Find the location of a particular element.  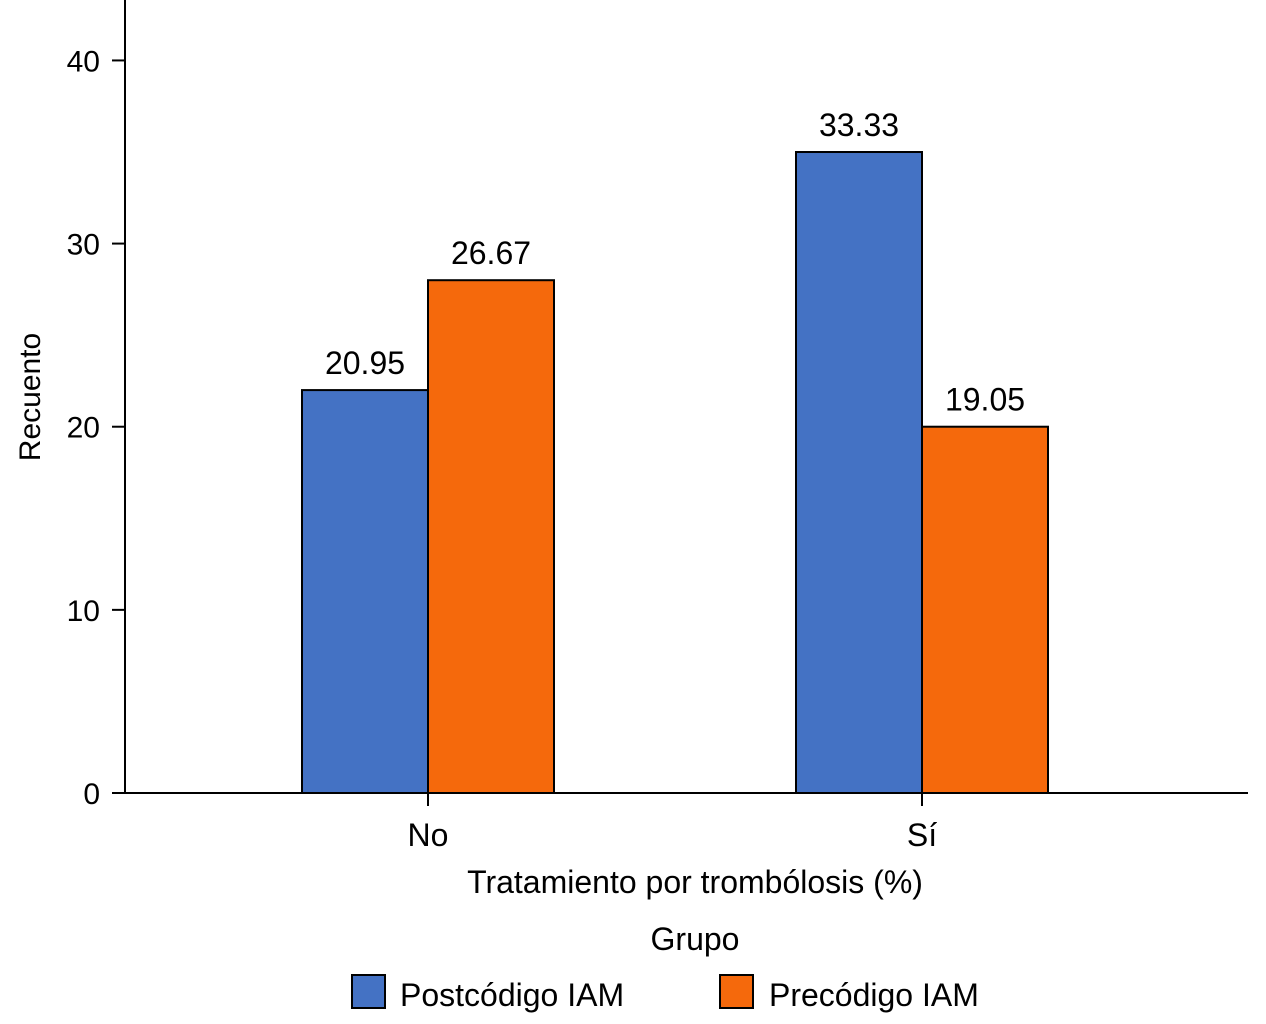

x-tick-label: No is located at coordinates (428, 835).